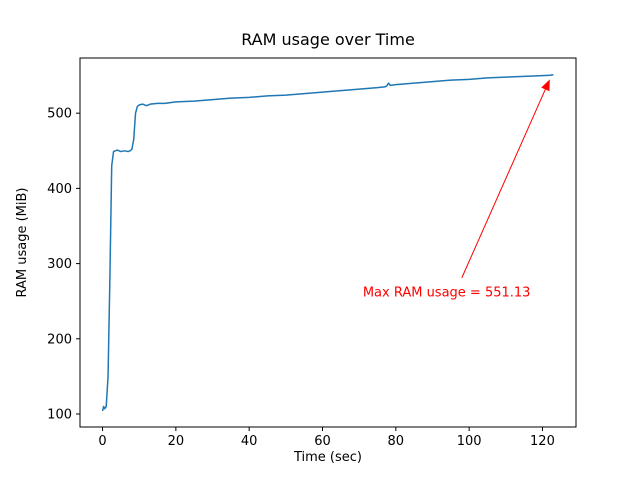 The width and height of the screenshot is (640, 484). What do you see at coordinates (59, 189) in the screenshot?
I see `y-tick-label: 400` at bounding box center [59, 189].